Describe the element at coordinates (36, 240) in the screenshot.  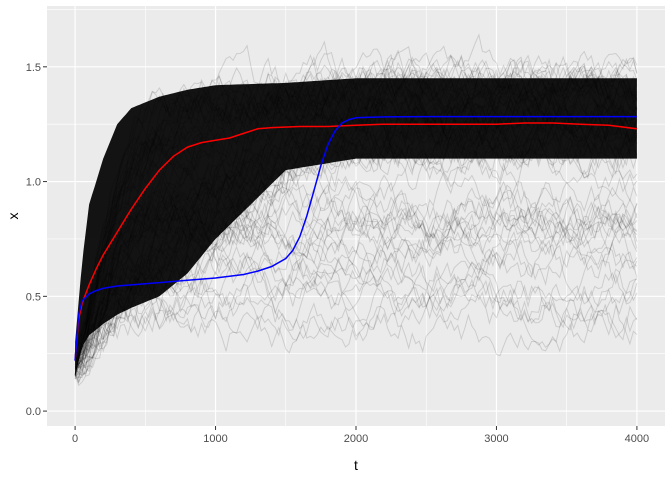
I see `y-axis: 0.0 0.5 1.0 1.5` at that location.